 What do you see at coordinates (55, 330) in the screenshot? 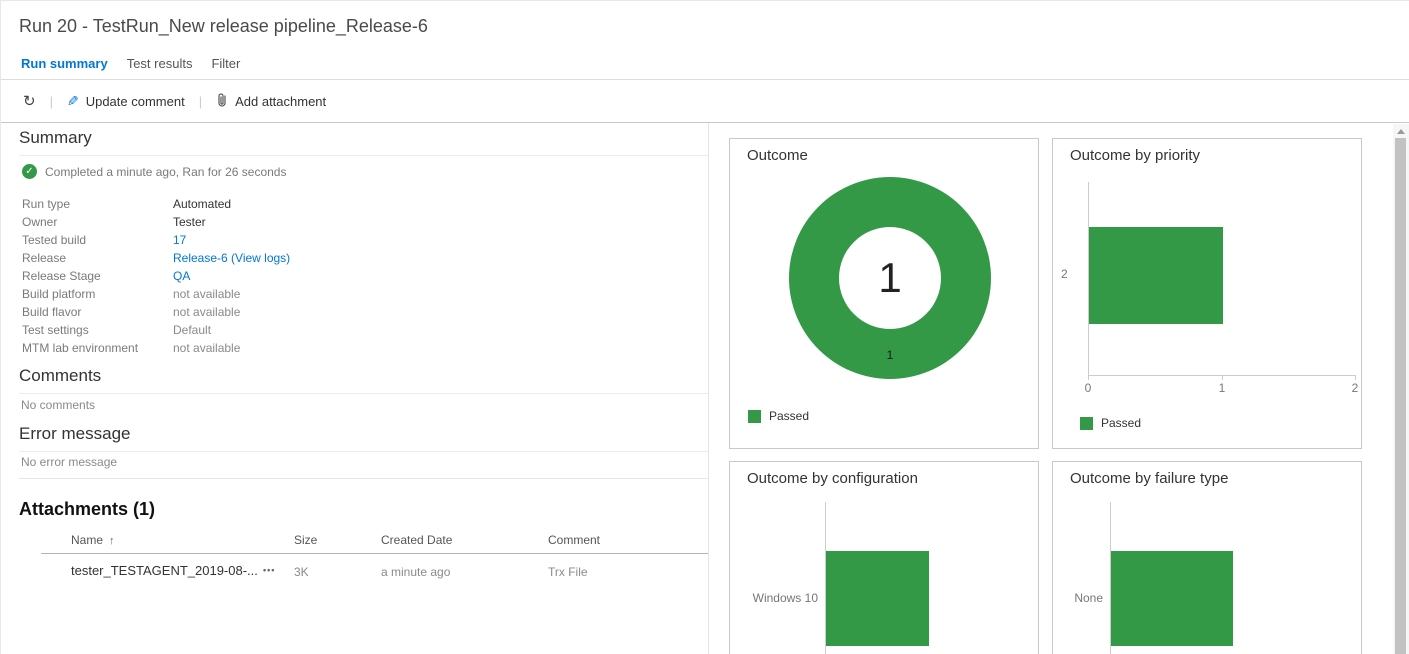
I see `field-label: Test settings` at bounding box center [55, 330].